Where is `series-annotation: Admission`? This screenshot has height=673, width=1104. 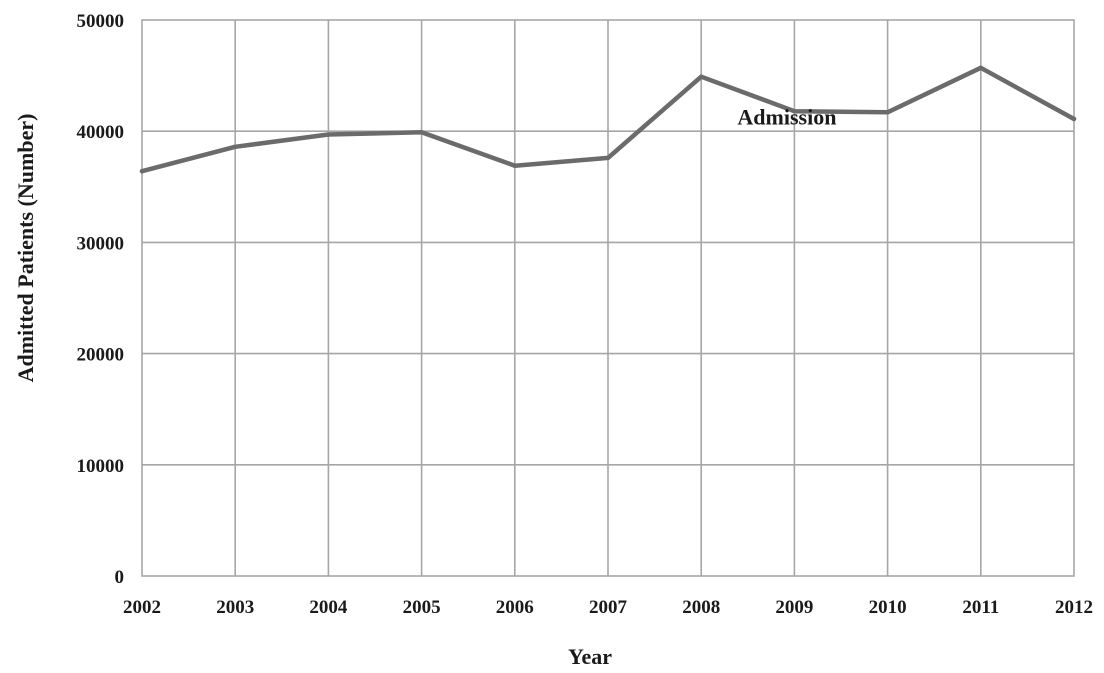 series-annotation: Admission is located at coordinates (786, 117).